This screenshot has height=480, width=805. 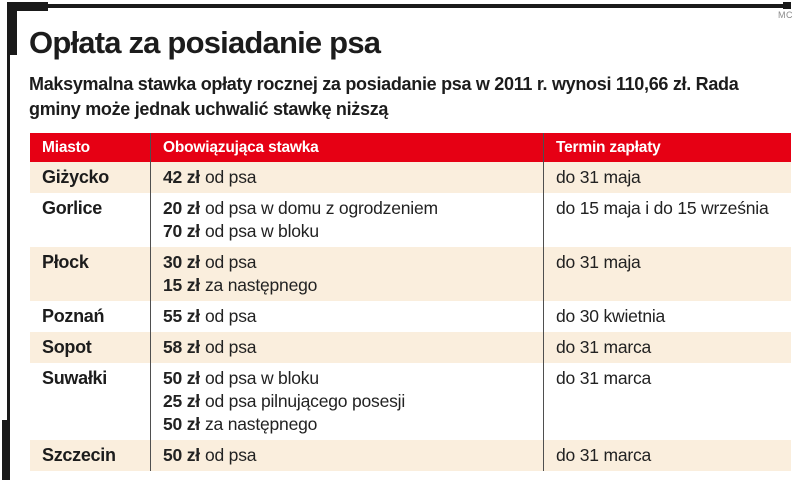 What do you see at coordinates (6, 450) in the screenshot?
I see `frame-left-bottom-bar` at bounding box center [6, 450].